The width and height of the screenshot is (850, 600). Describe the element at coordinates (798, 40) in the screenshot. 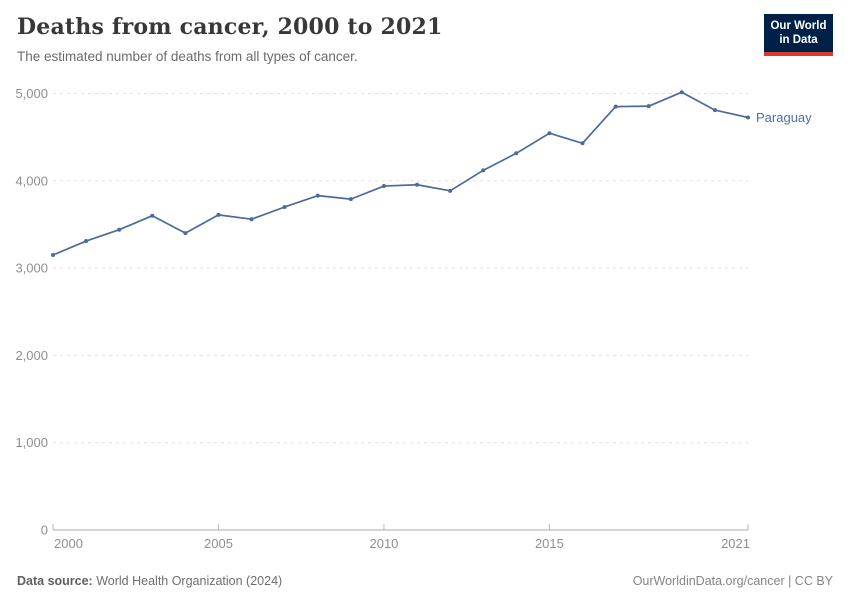

I see `owid-logo-line2: in Data` at that location.